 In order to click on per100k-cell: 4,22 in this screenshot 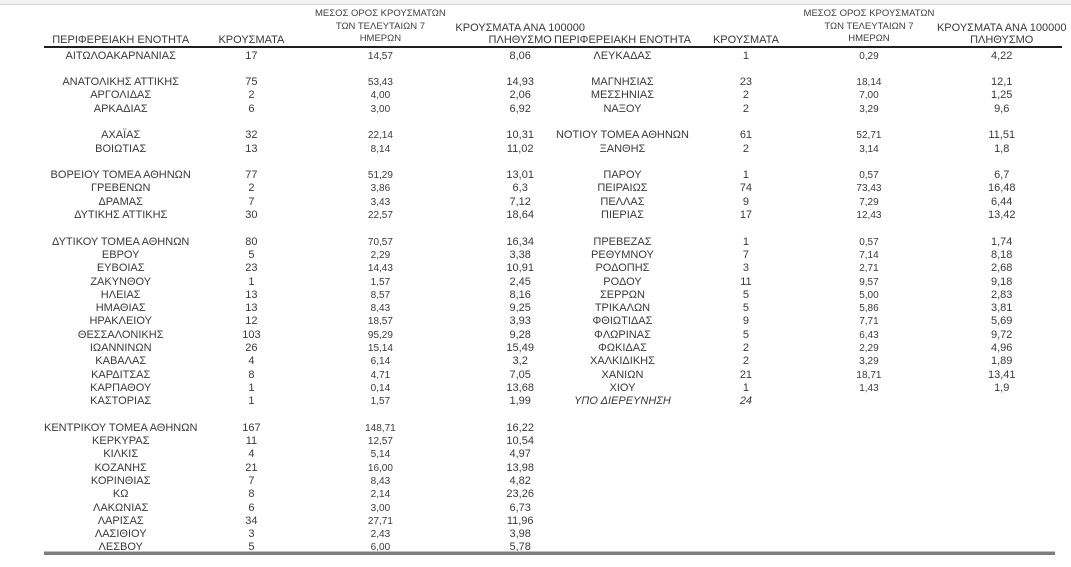, I will do `click(1002, 55)`.